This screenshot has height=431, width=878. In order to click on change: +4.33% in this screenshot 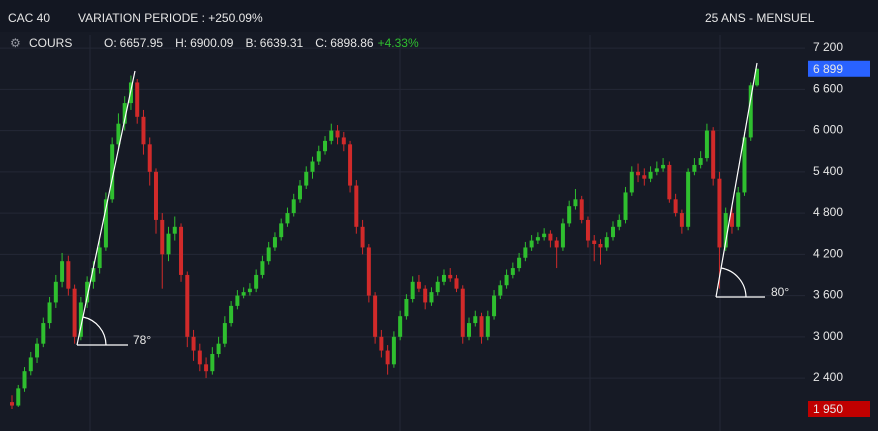, I will do `click(398, 43)`.